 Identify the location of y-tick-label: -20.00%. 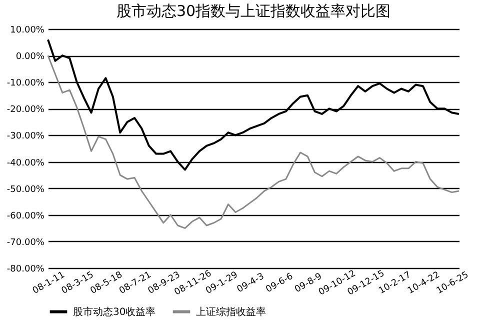
(25, 110).